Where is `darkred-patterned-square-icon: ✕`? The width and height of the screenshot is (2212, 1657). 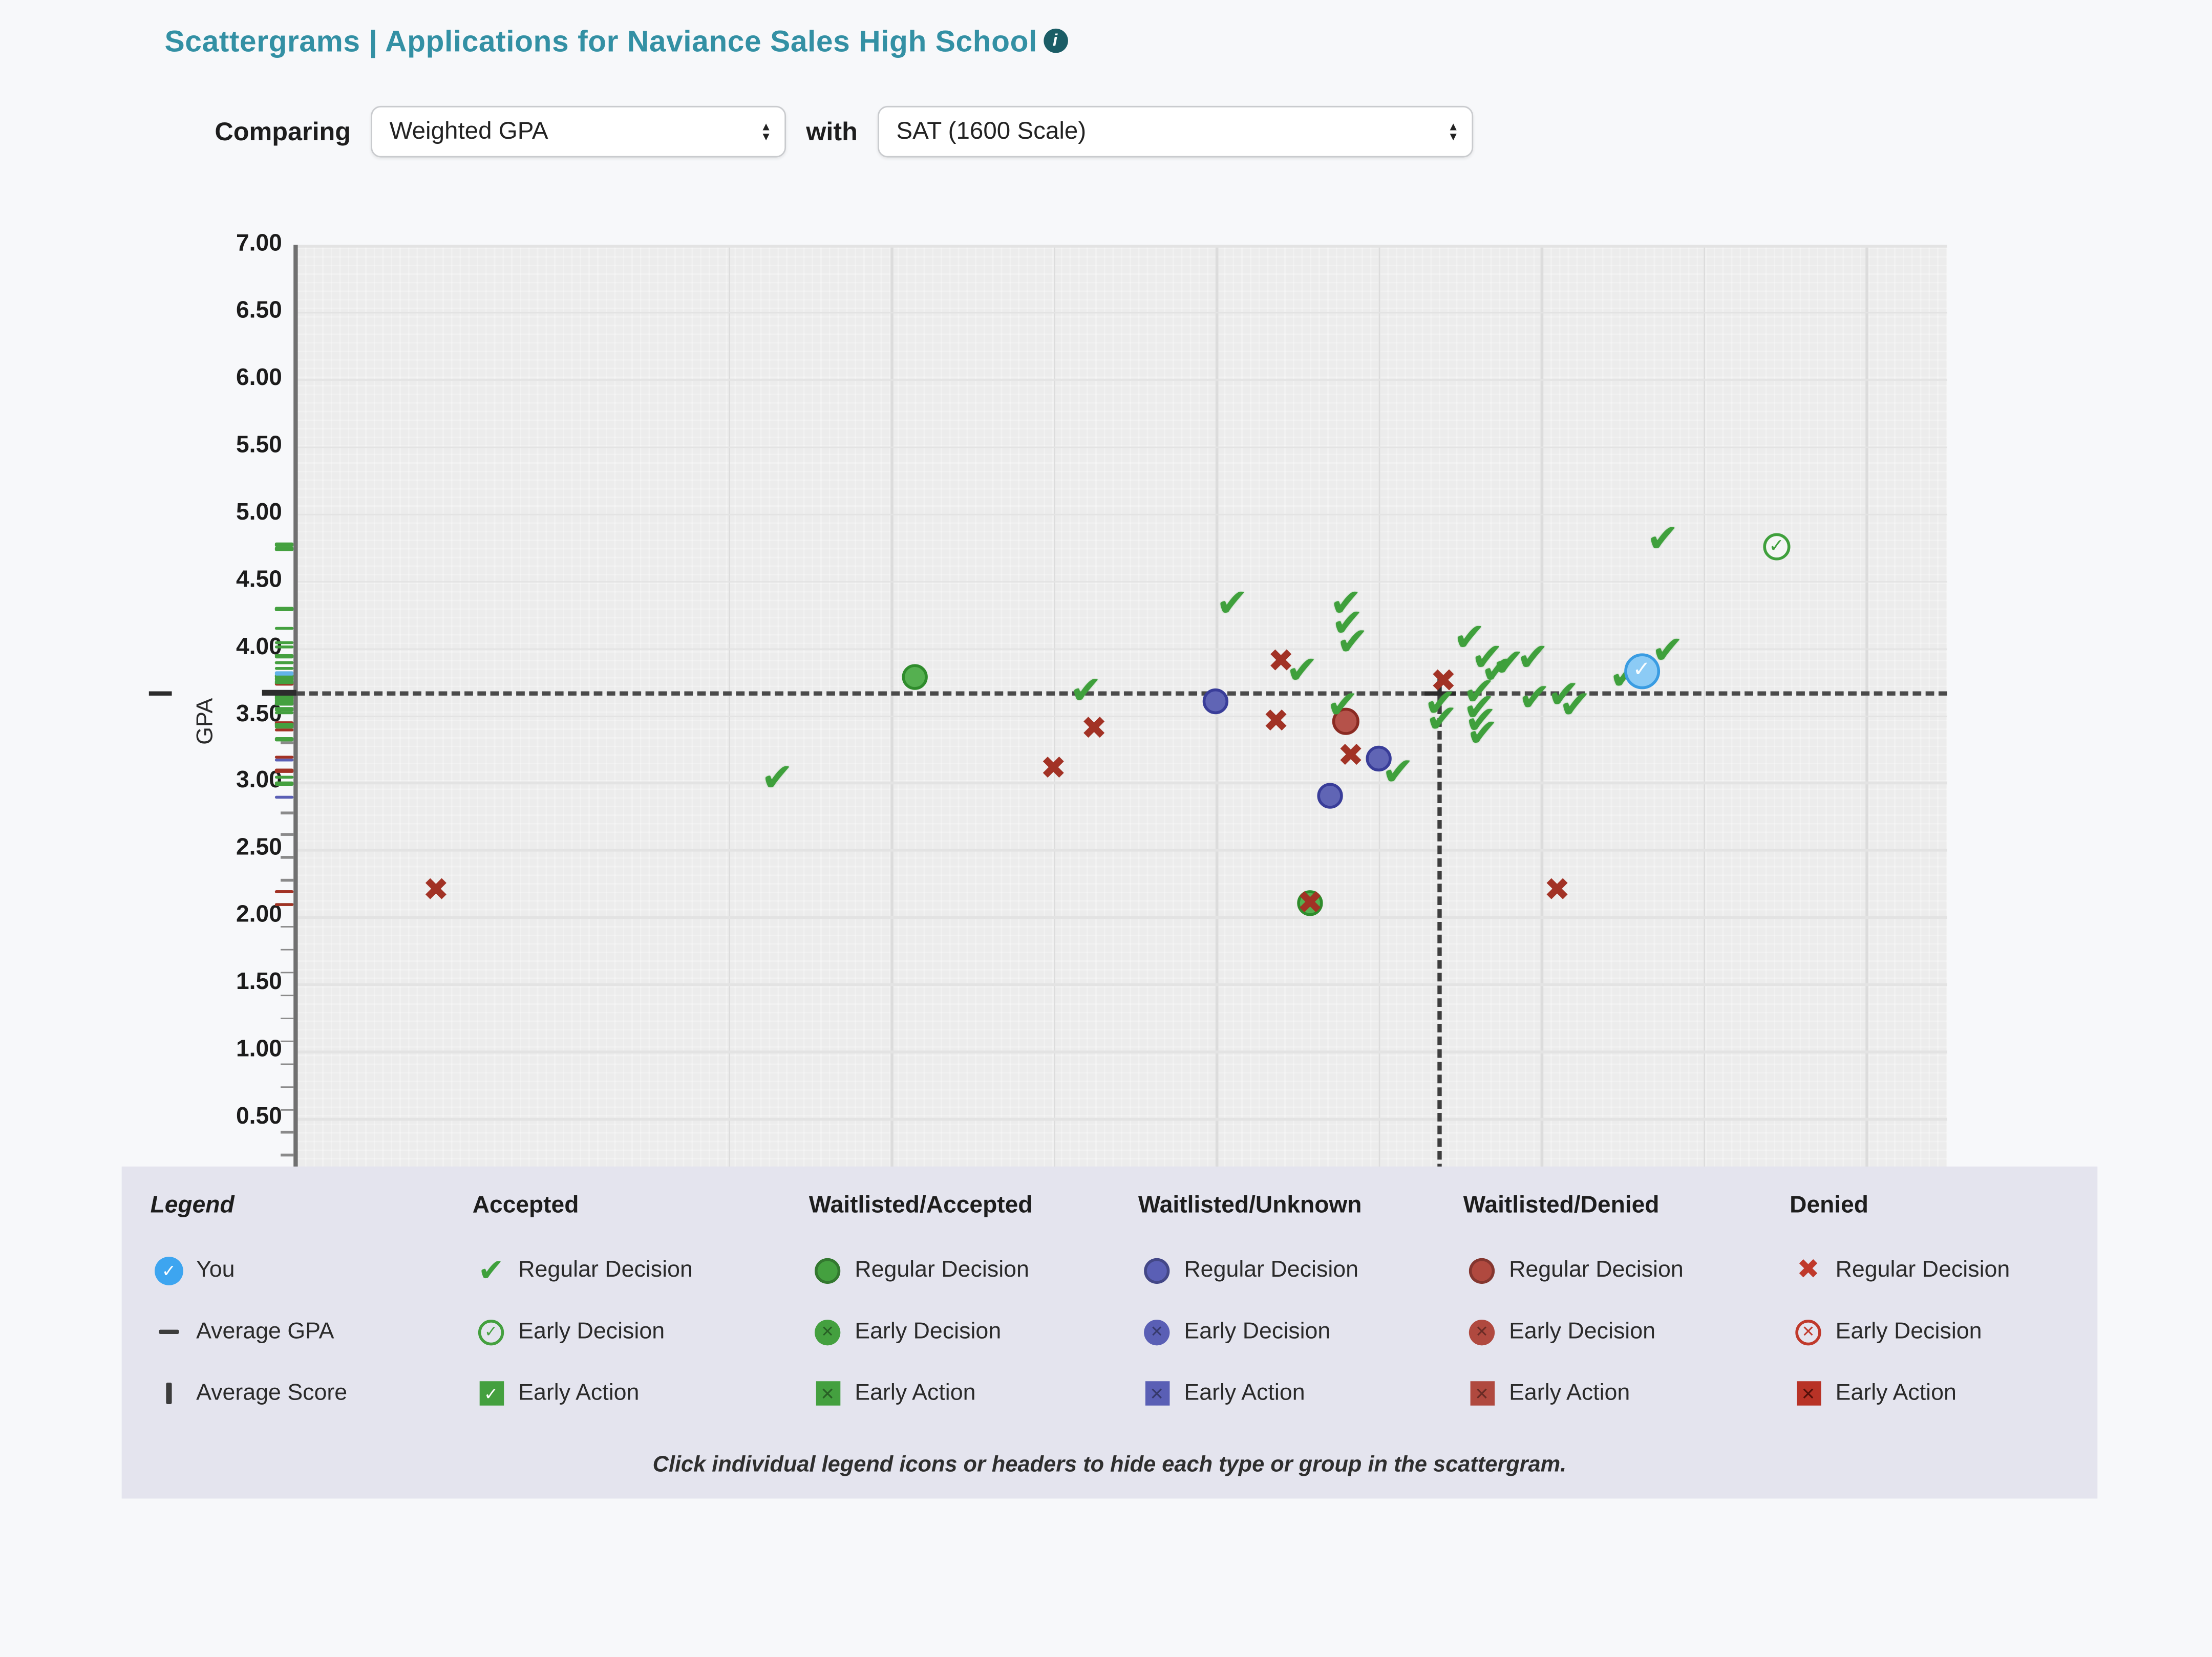 darkred-patterned-square-icon: ✕ is located at coordinates (1482, 1393).